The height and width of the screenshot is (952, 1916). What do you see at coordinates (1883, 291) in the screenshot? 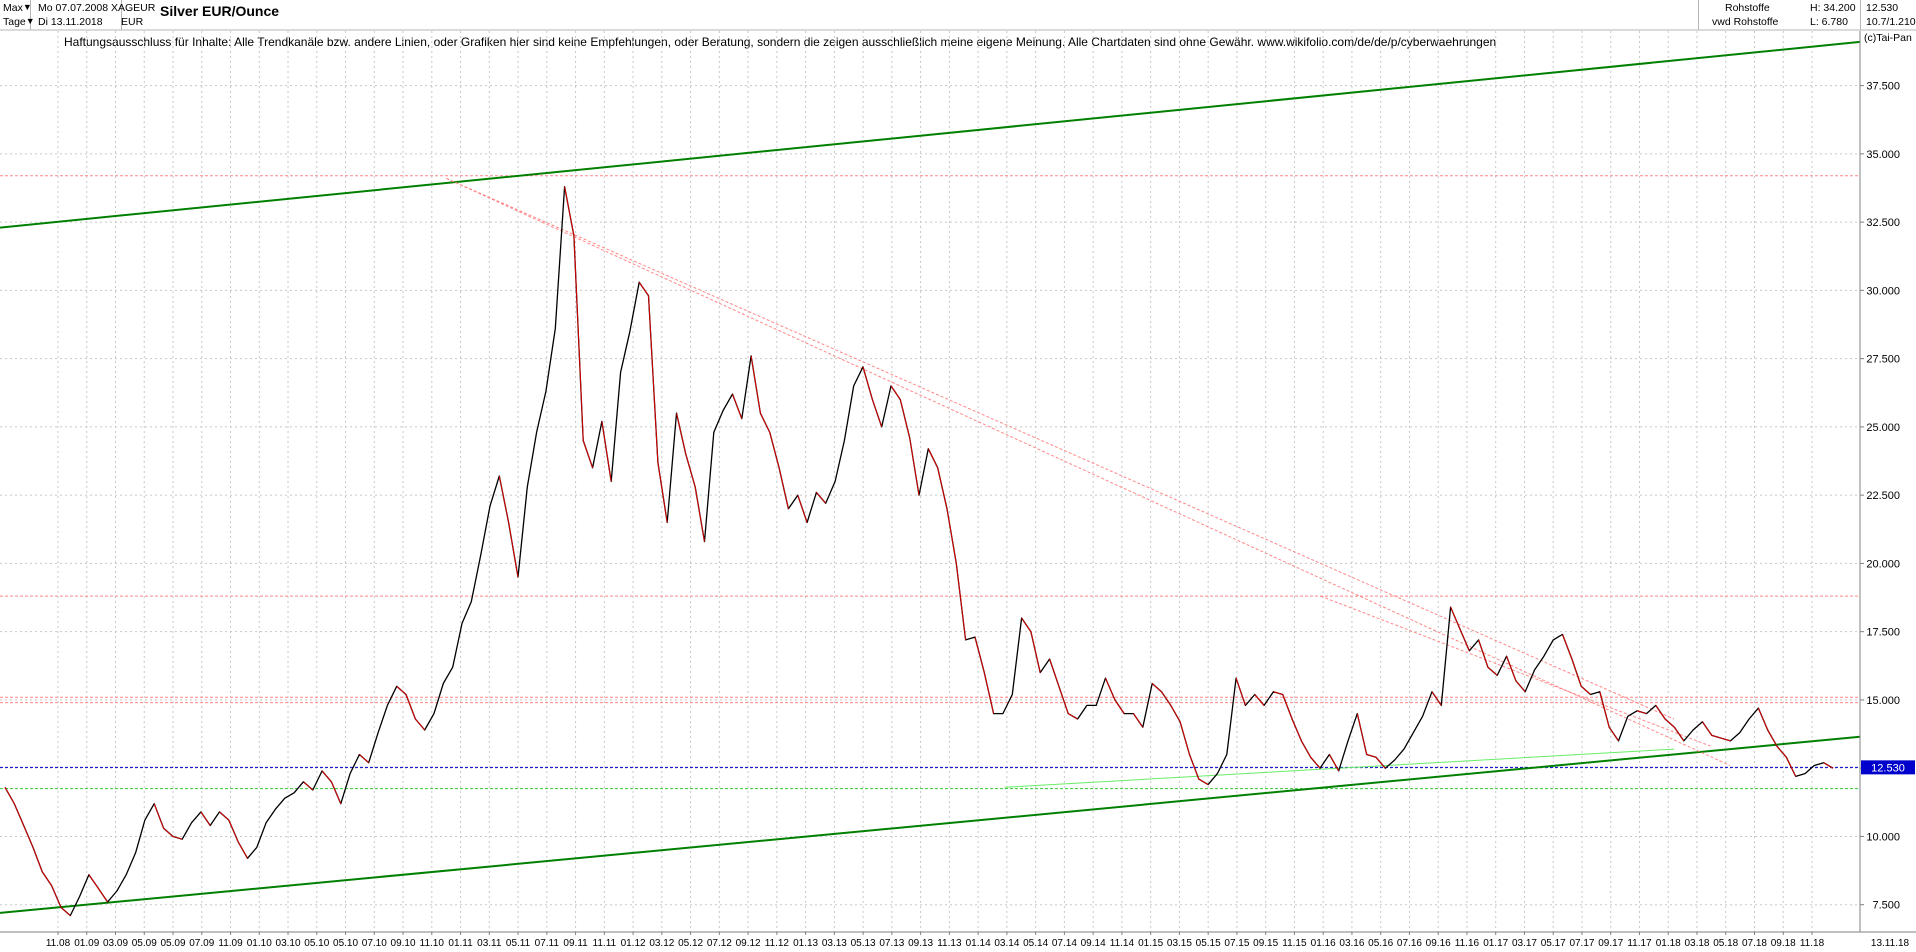
I see `y-tick-label: 30.000` at bounding box center [1883, 291].